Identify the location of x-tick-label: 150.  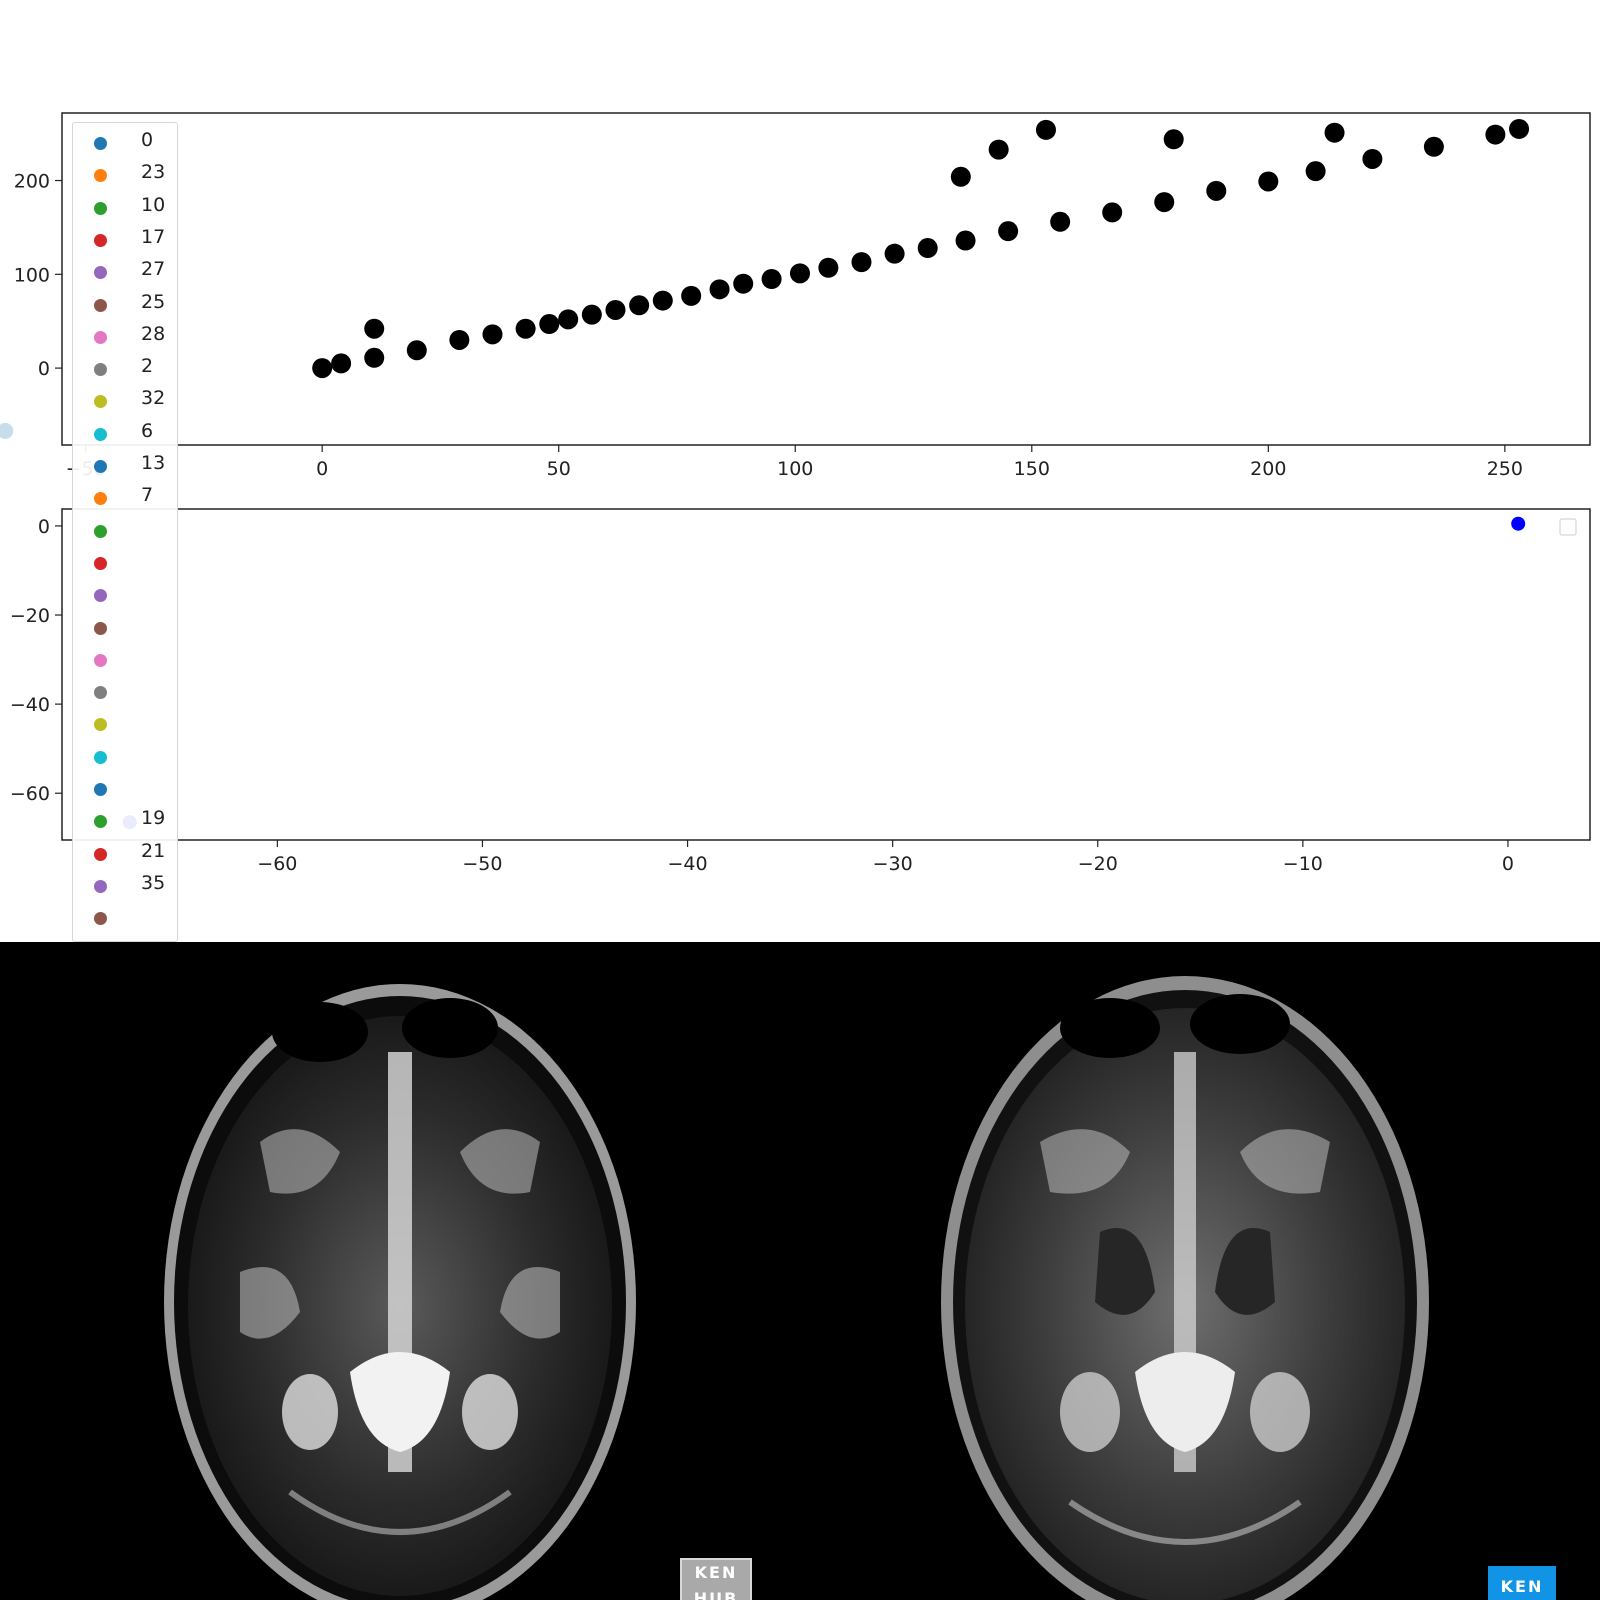
(1032, 469).